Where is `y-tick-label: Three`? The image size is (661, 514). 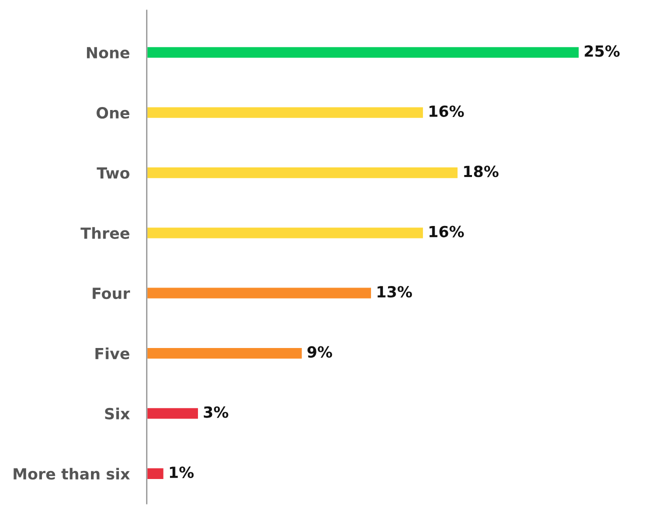 y-tick-label: Three is located at coordinates (105, 233).